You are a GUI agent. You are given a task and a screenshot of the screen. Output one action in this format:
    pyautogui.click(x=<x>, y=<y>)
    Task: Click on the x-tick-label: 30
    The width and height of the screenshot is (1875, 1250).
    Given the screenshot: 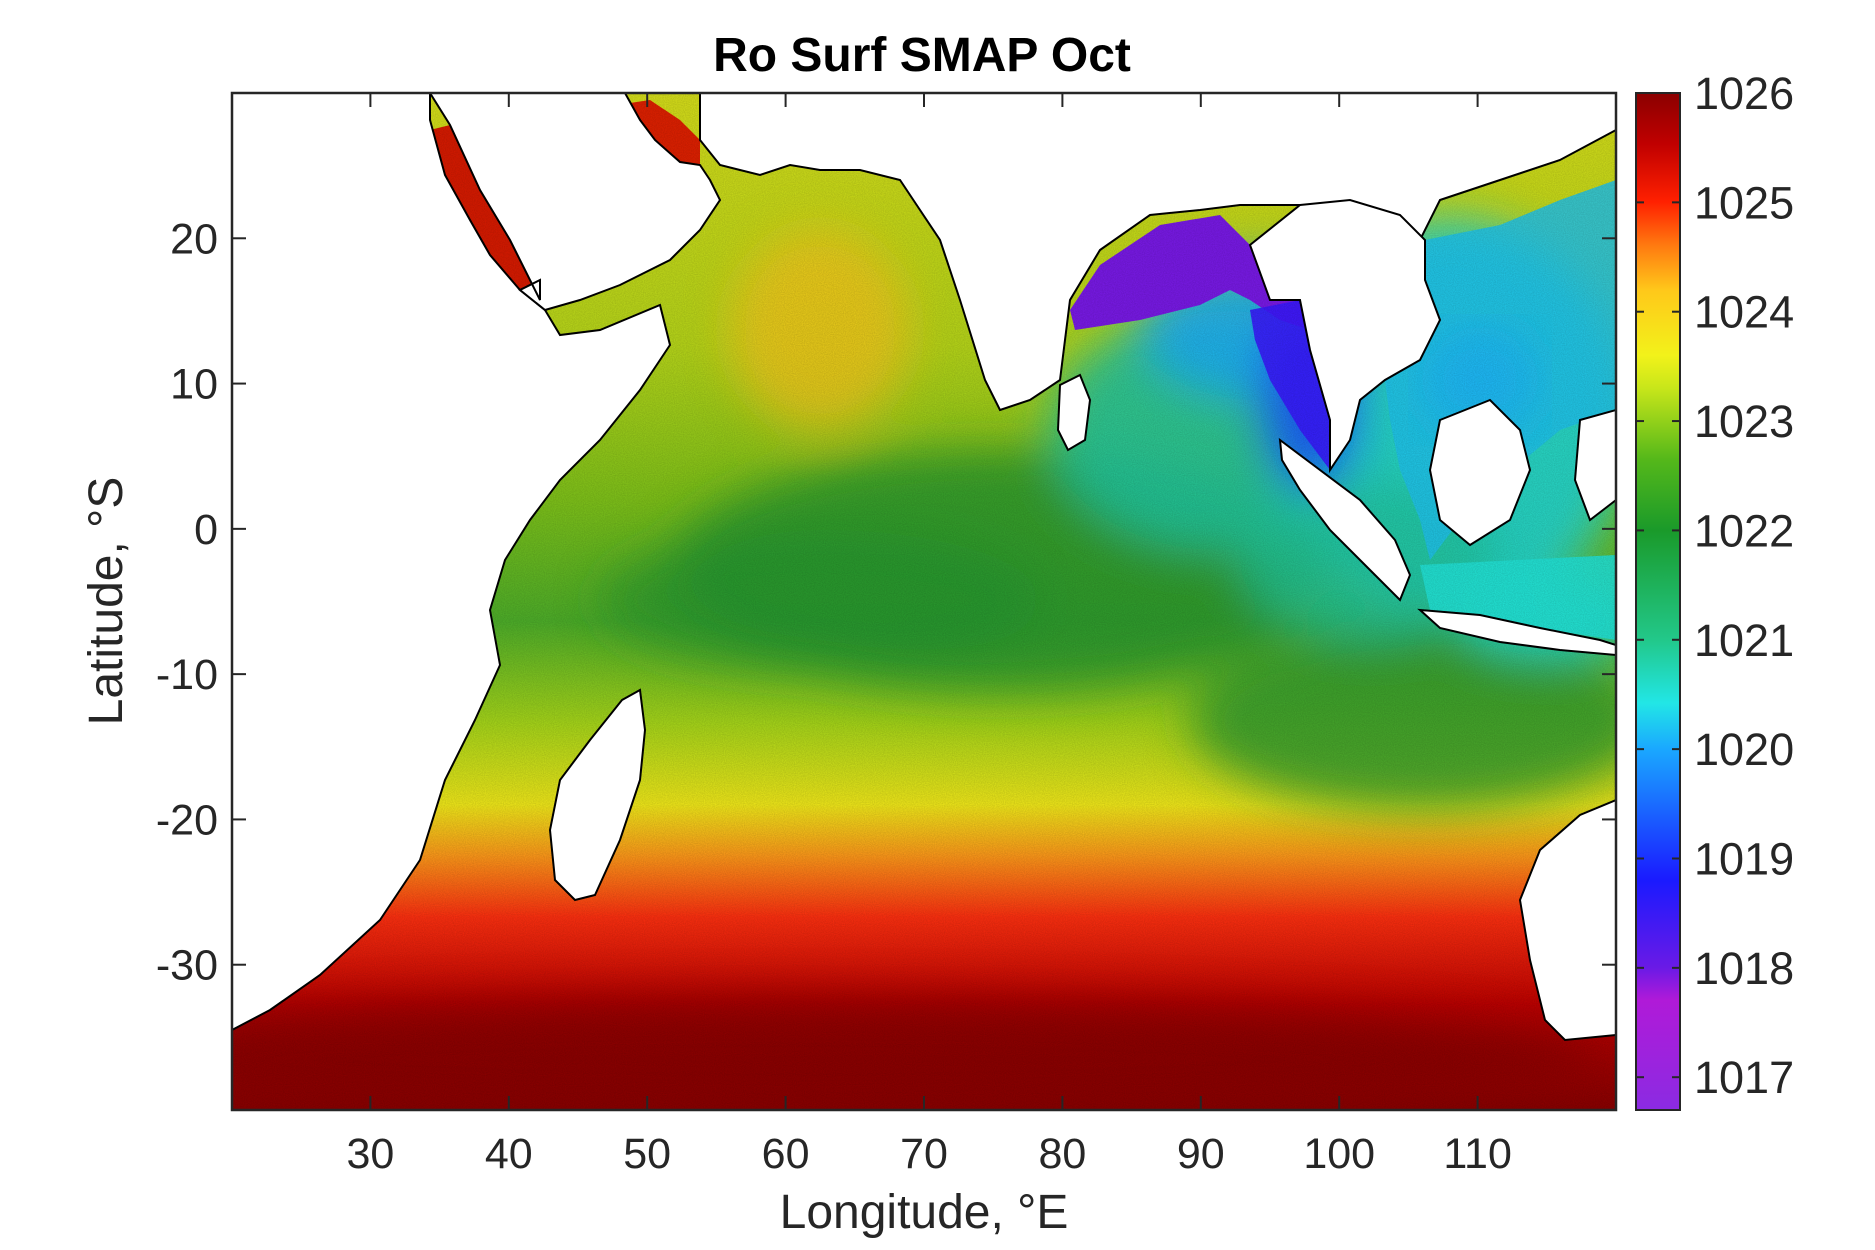 What is the action you would take?
    pyautogui.click(x=370, y=1154)
    